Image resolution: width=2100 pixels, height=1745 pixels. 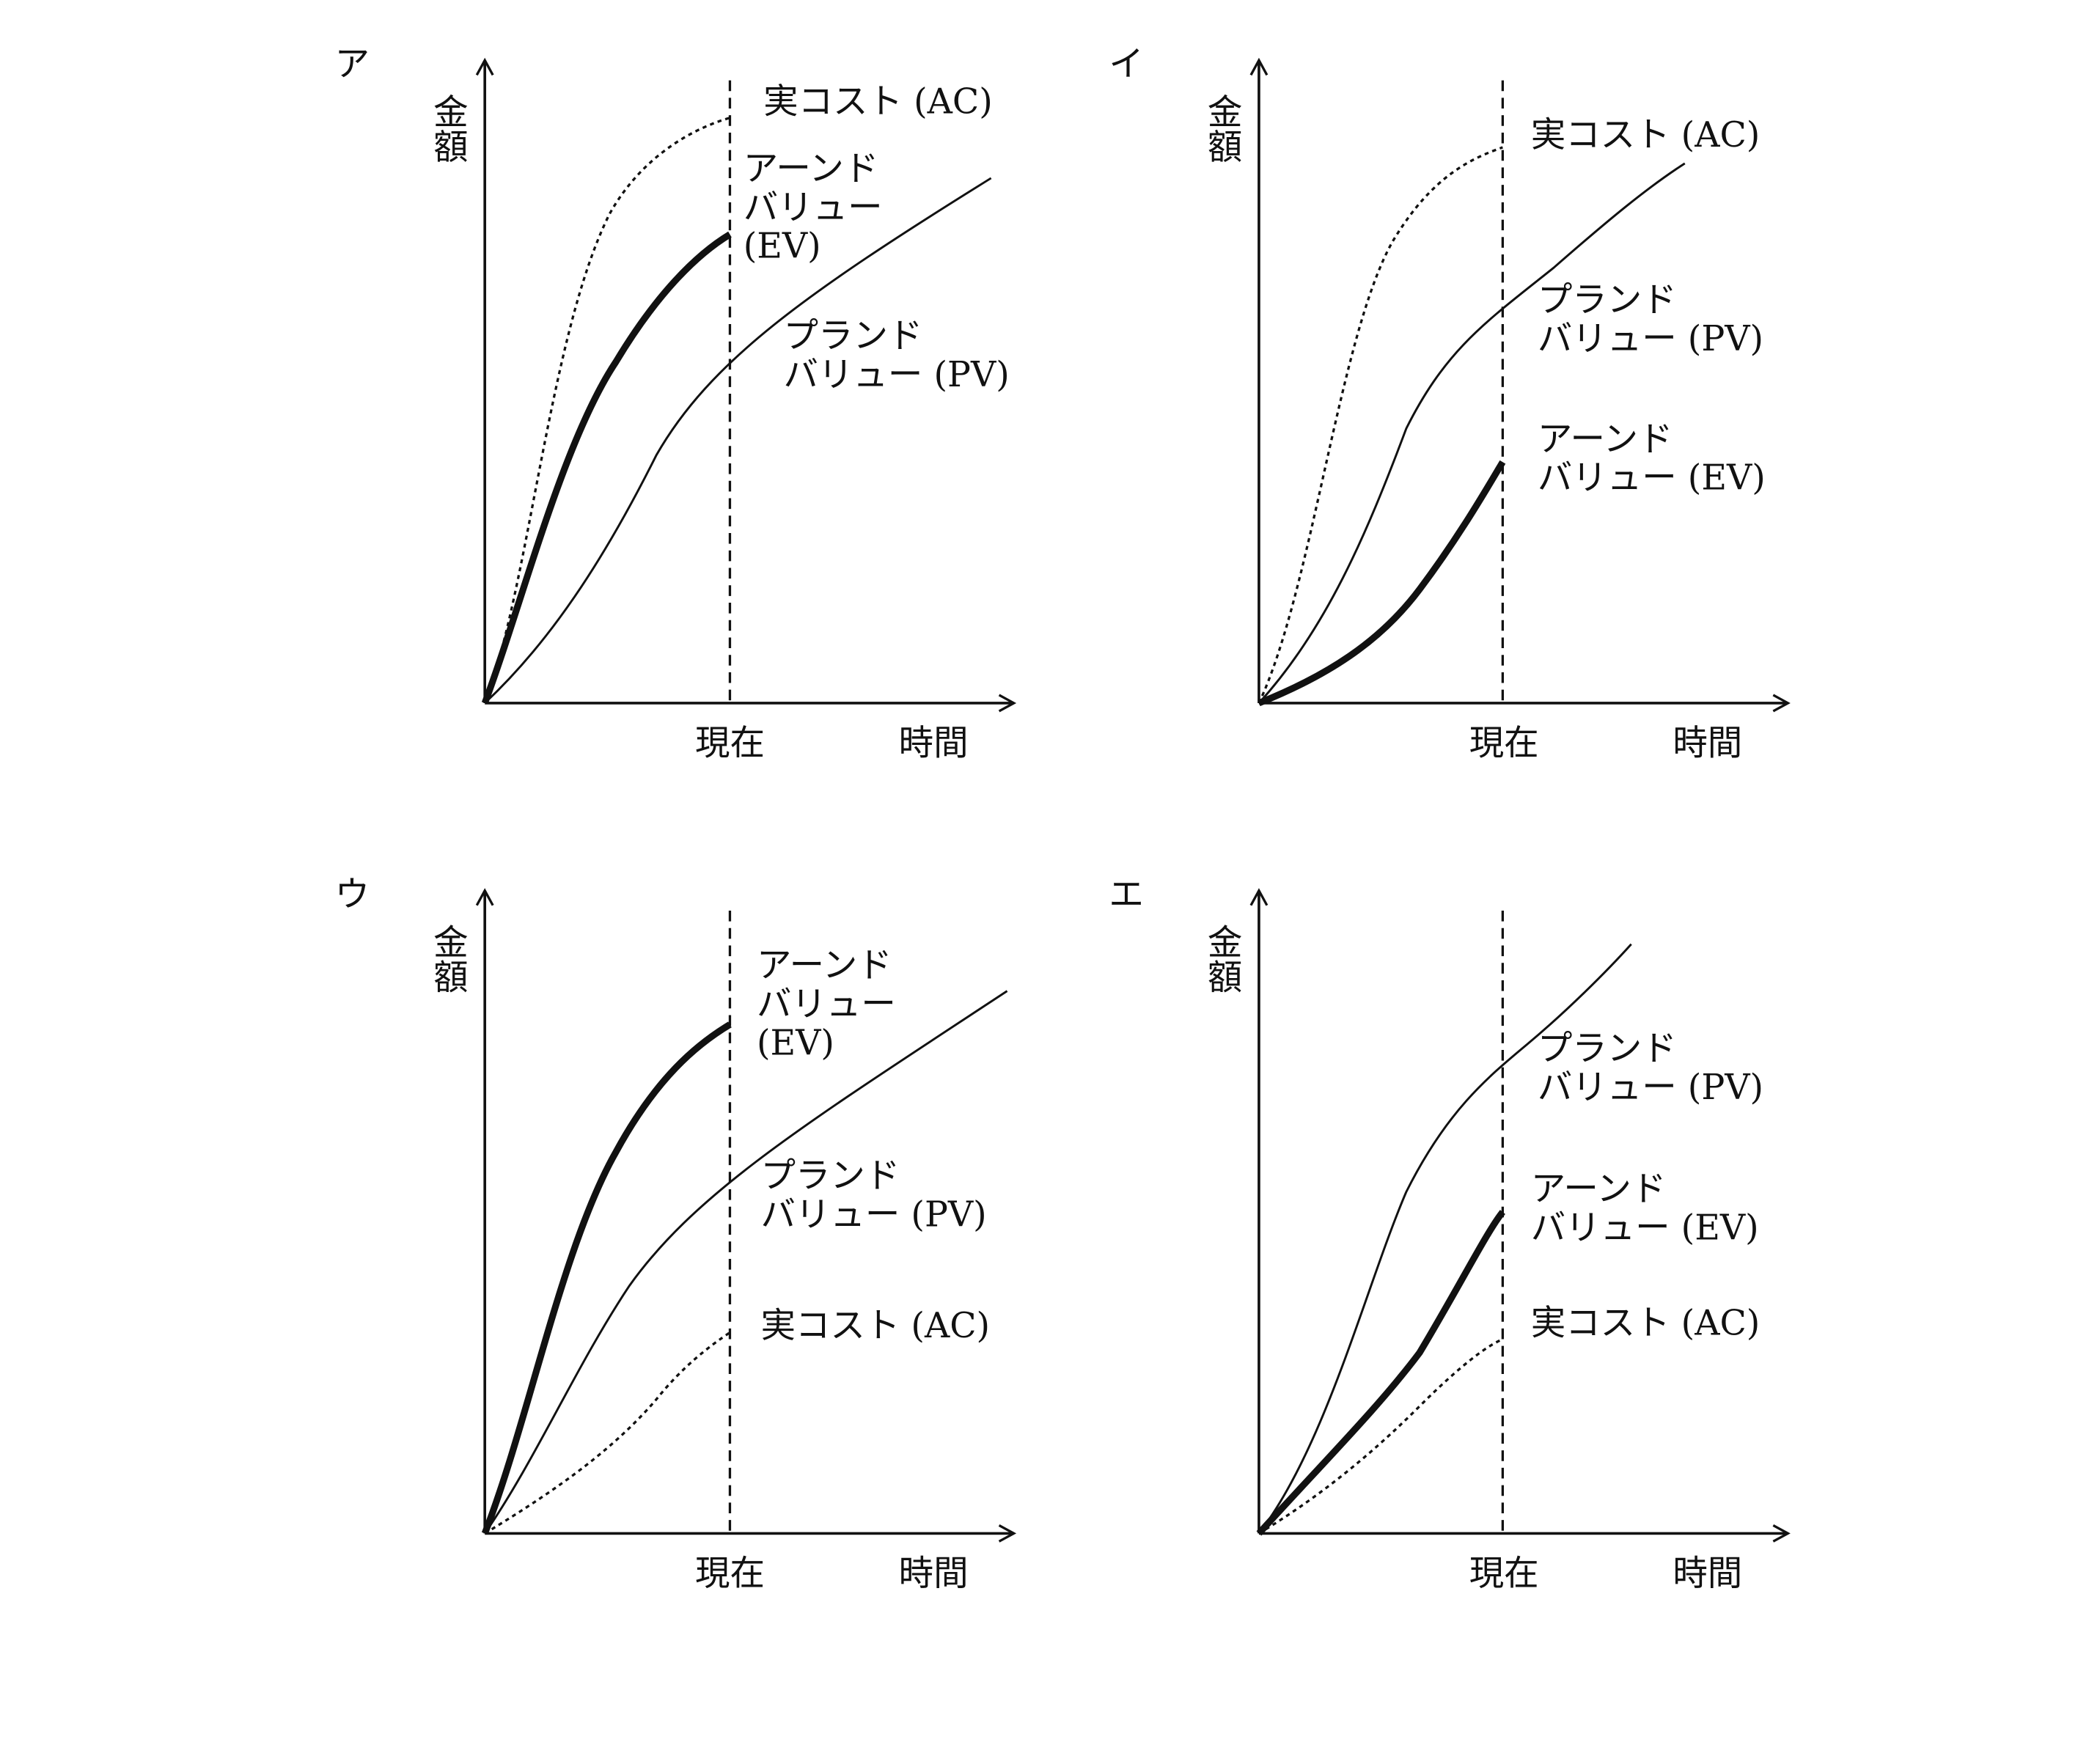 I want to click on panel-label: ア, so click(x=352, y=64).